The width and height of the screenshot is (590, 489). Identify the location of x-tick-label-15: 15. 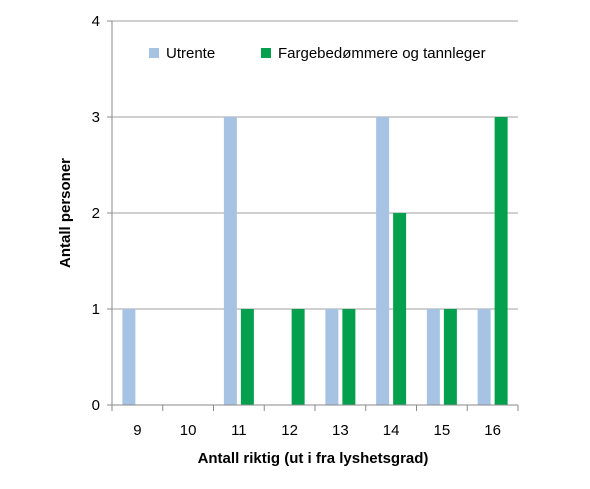
(442, 430).